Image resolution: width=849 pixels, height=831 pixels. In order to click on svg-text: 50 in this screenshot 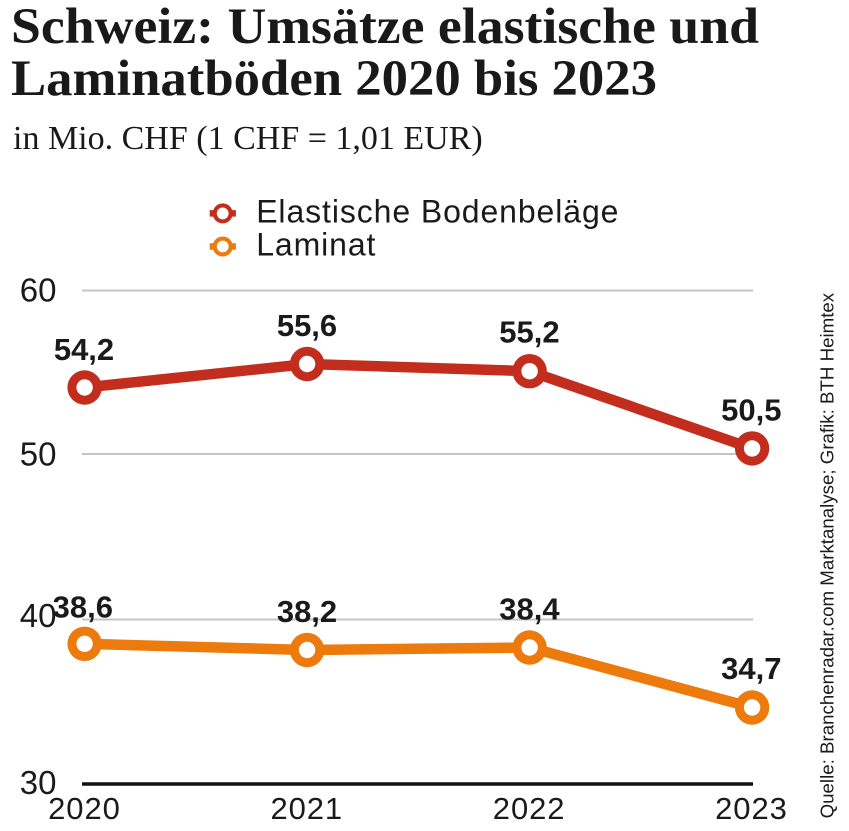, I will do `click(38, 454)`.